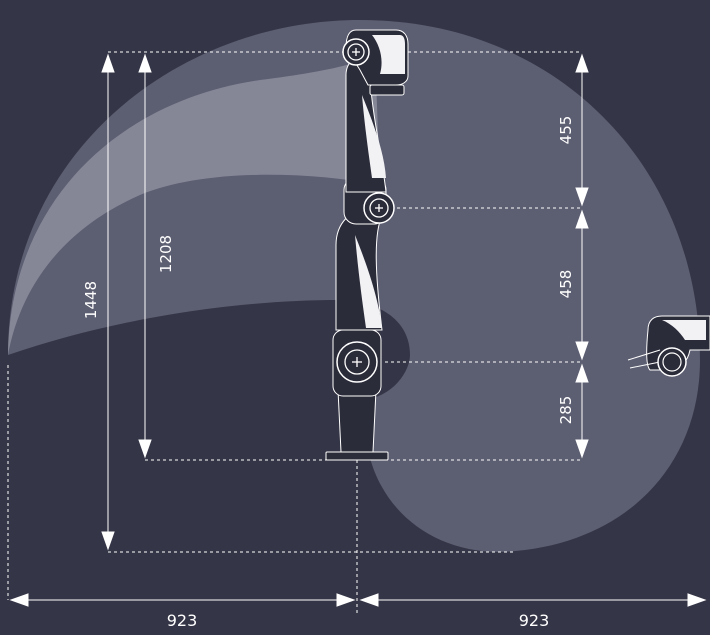  I want to click on robot-base-column, so click(357, 421).